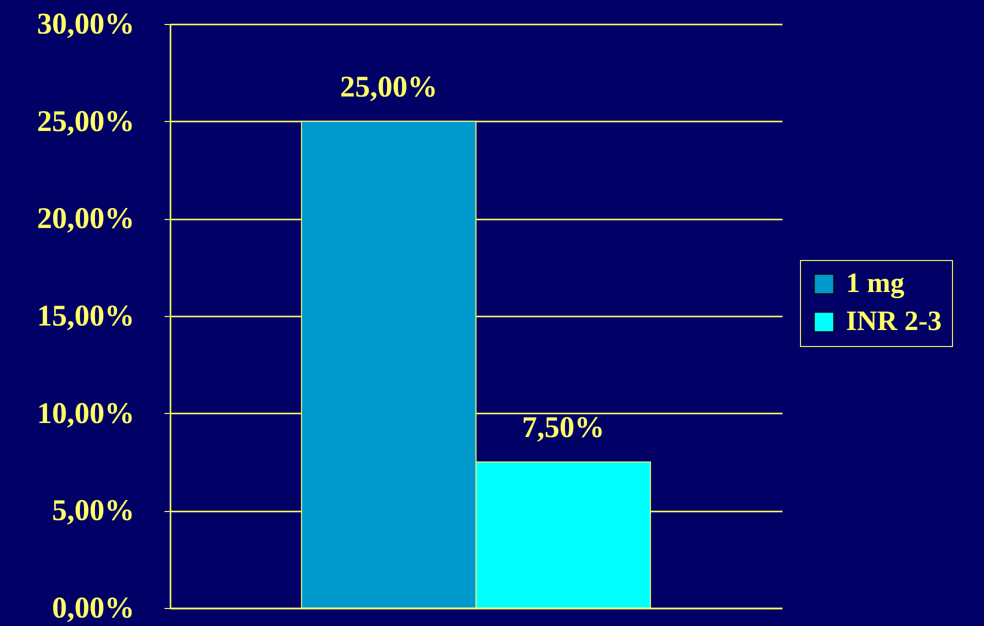  I want to click on data-label: 7,50%, so click(563, 427).